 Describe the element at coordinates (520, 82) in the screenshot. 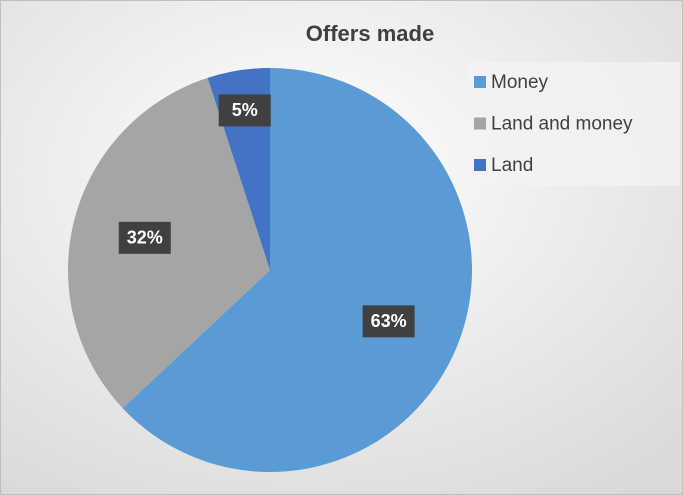

I see `legend-label: Money` at that location.